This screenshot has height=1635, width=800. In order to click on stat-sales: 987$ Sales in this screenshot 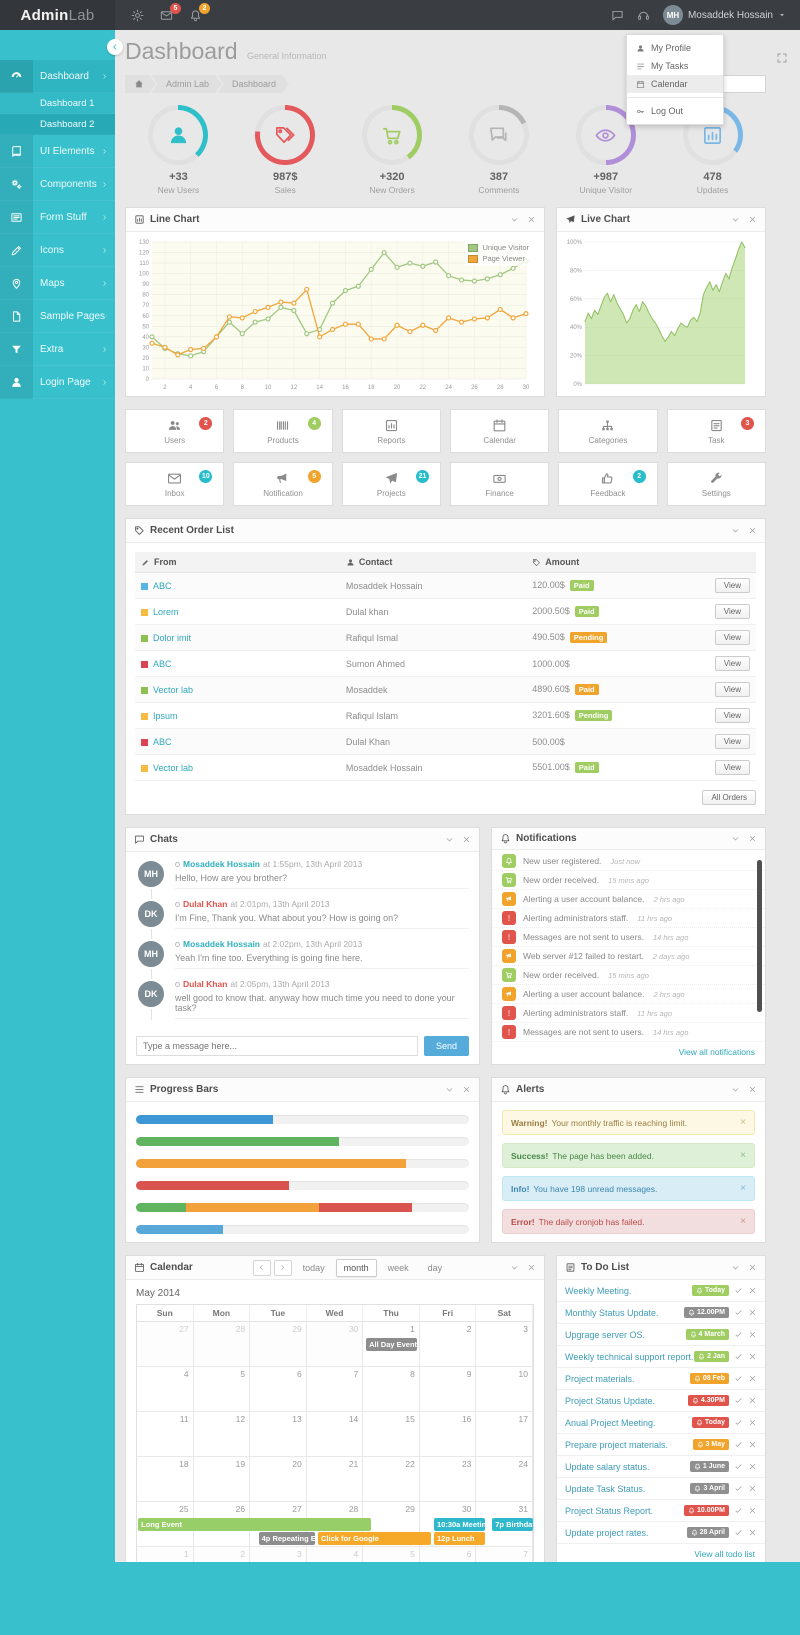, I will do `click(285, 150)`.